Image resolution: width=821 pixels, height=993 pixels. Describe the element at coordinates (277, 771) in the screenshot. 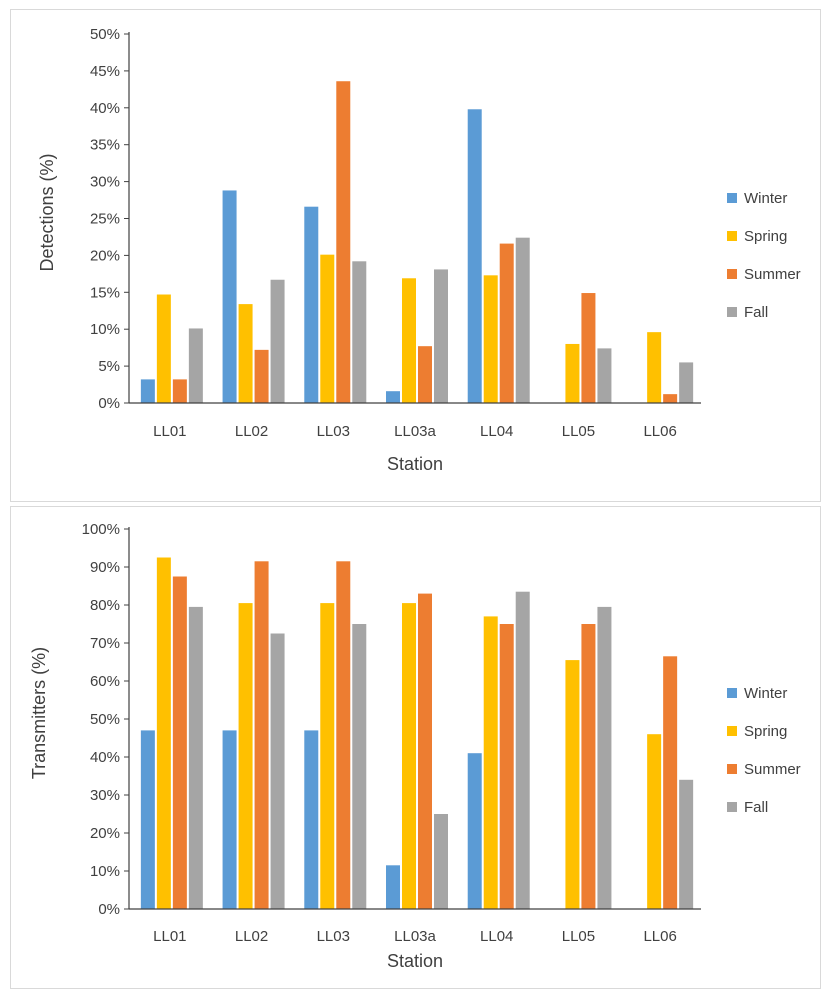

I see `bar-fall-ll02` at that location.